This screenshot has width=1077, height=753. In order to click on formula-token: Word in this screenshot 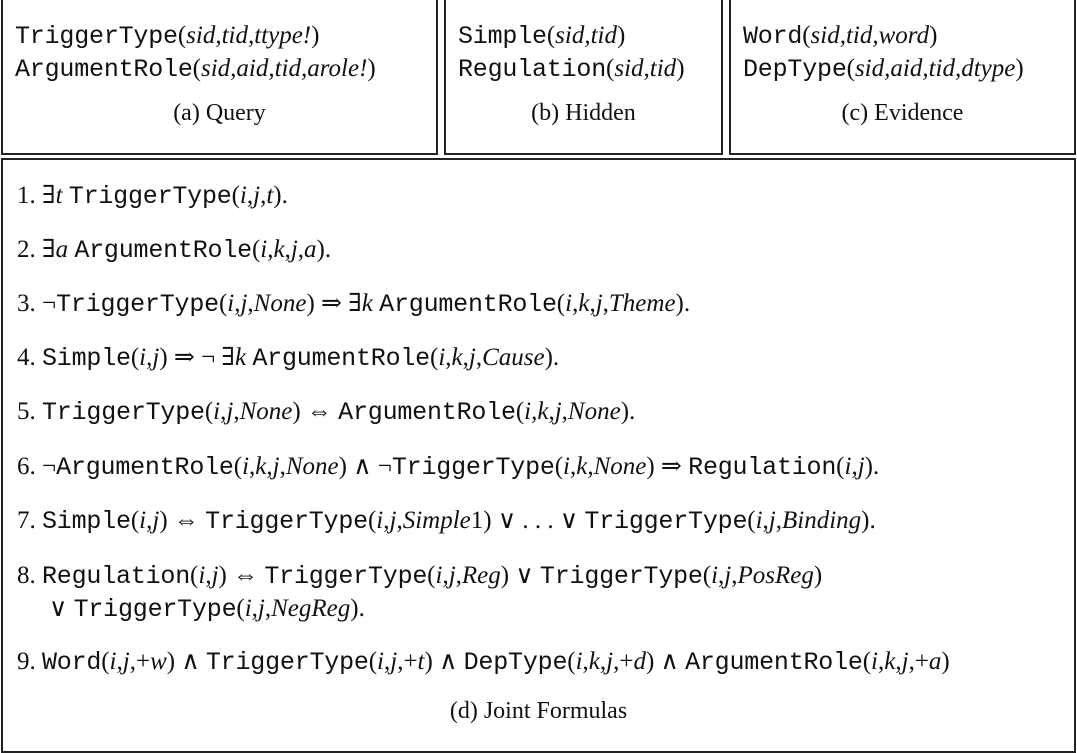, I will do `click(72, 662)`.